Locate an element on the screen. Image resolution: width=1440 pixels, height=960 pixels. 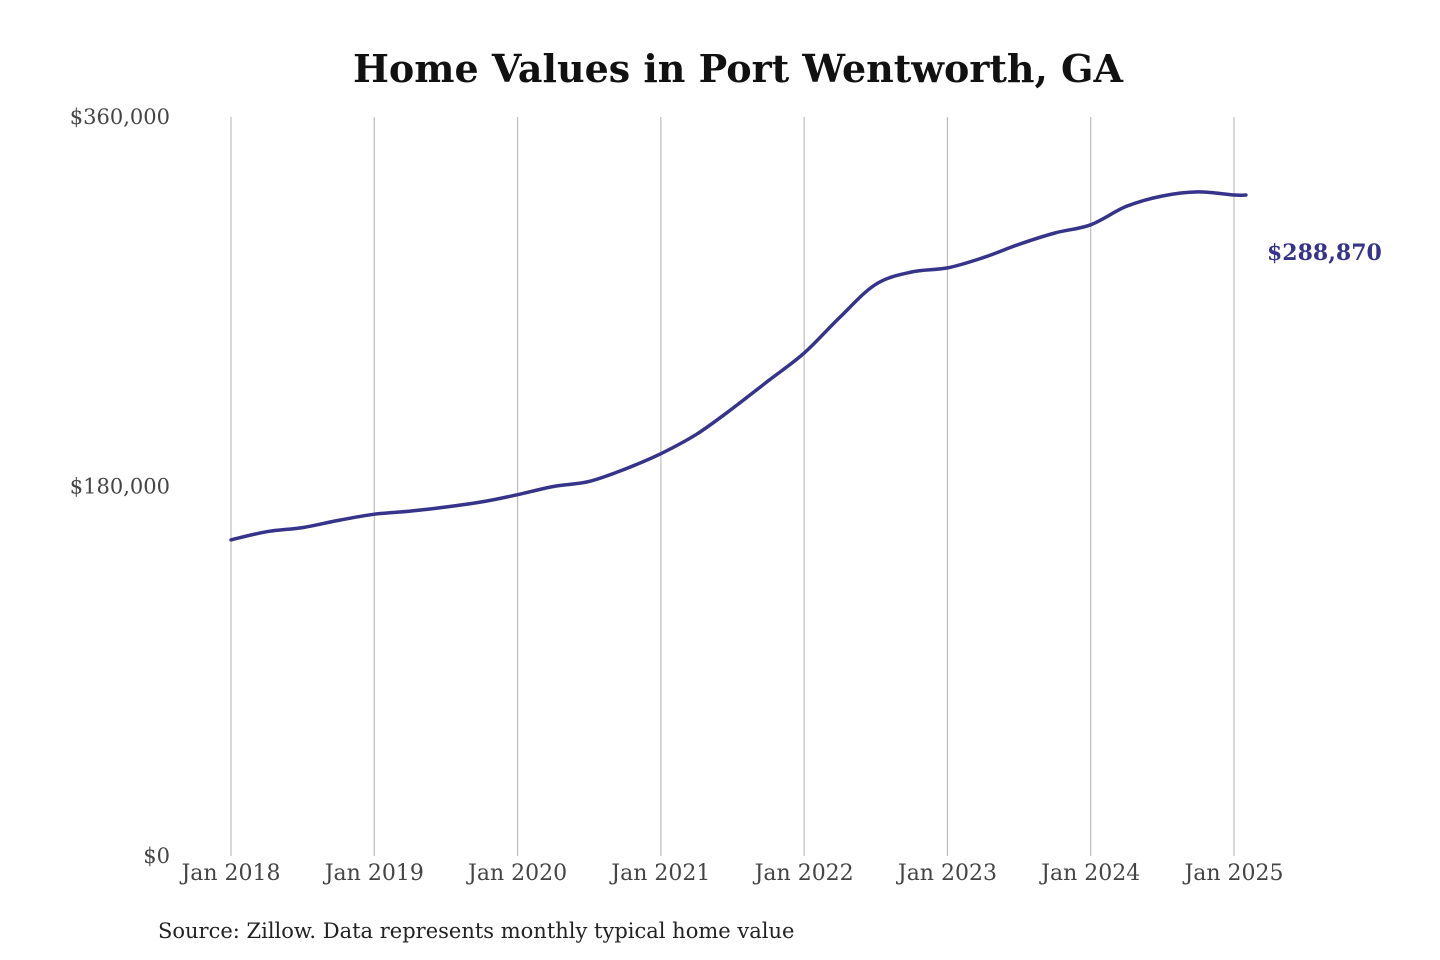
x-tick-label: Jan 2021 is located at coordinates (659, 873).